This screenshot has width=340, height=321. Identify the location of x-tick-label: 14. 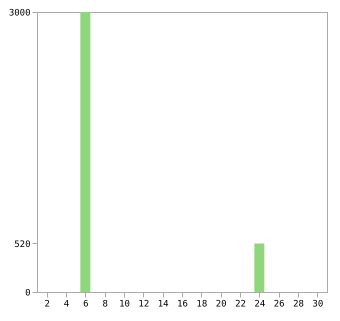
(163, 305).